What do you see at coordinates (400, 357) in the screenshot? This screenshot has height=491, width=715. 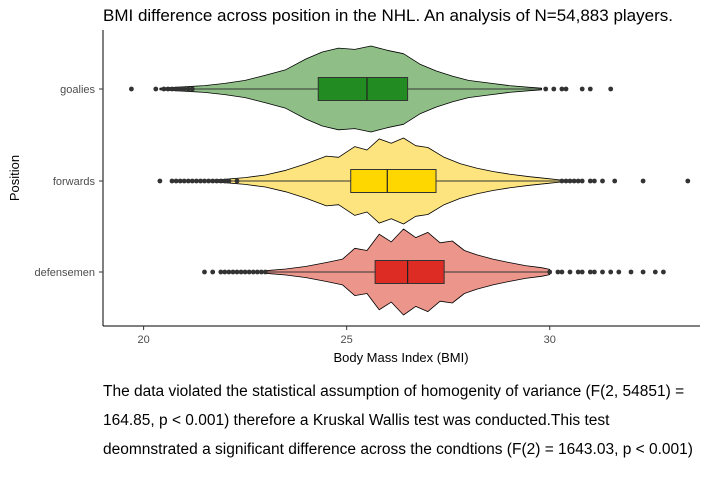 I see `x-axis-title: Body Mass Index (BMI)` at bounding box center [400, 357].